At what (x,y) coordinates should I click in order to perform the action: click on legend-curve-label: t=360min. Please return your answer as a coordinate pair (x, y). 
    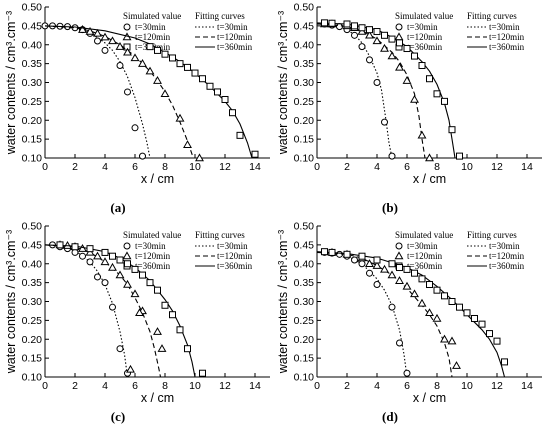
    Looking at the image, I should click on (507, 47).